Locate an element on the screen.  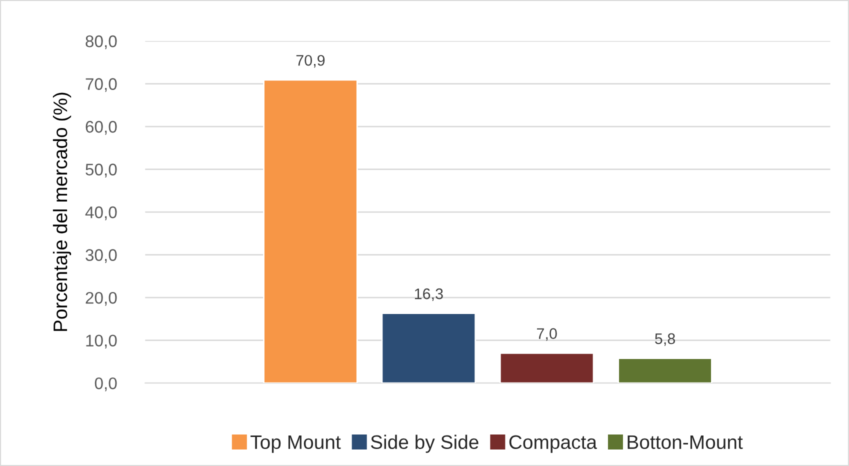
y-tick-label: 40,0 is located at coordinates (101, 213).